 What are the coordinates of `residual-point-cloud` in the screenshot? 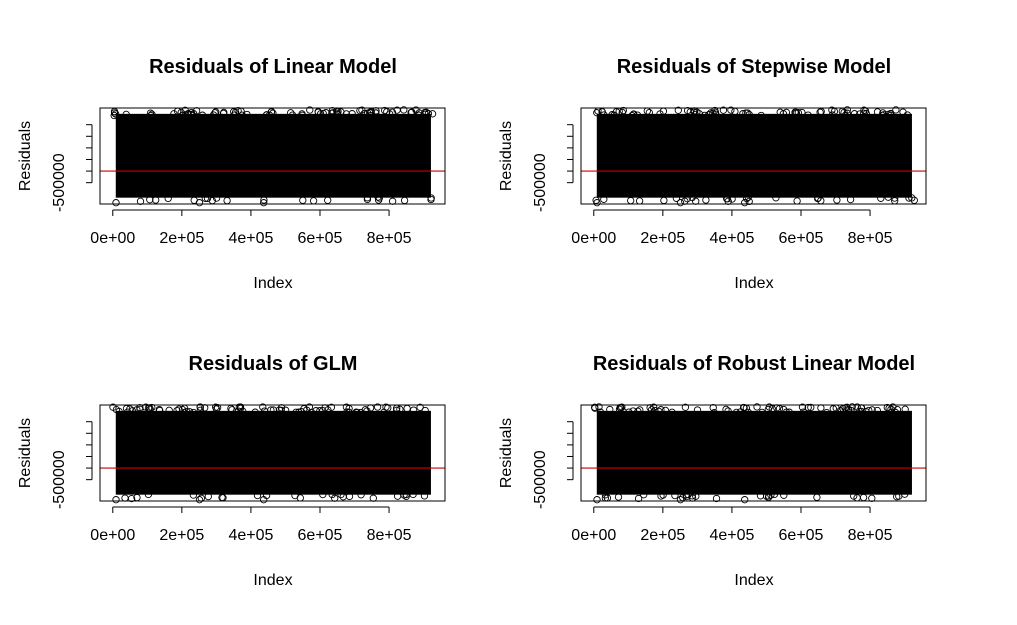 It's located at (754, 155).